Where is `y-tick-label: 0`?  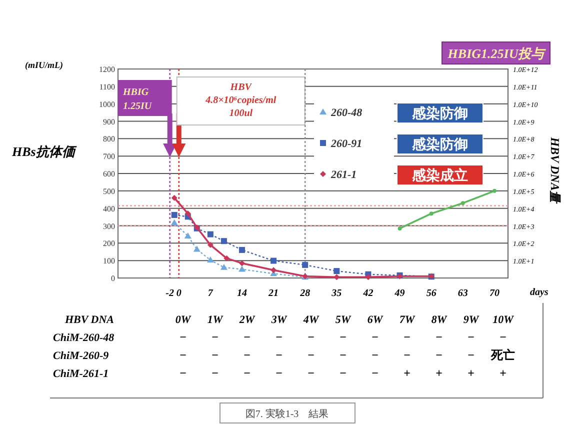
y-tick-label: 0 is located at coordinates (113, 278).